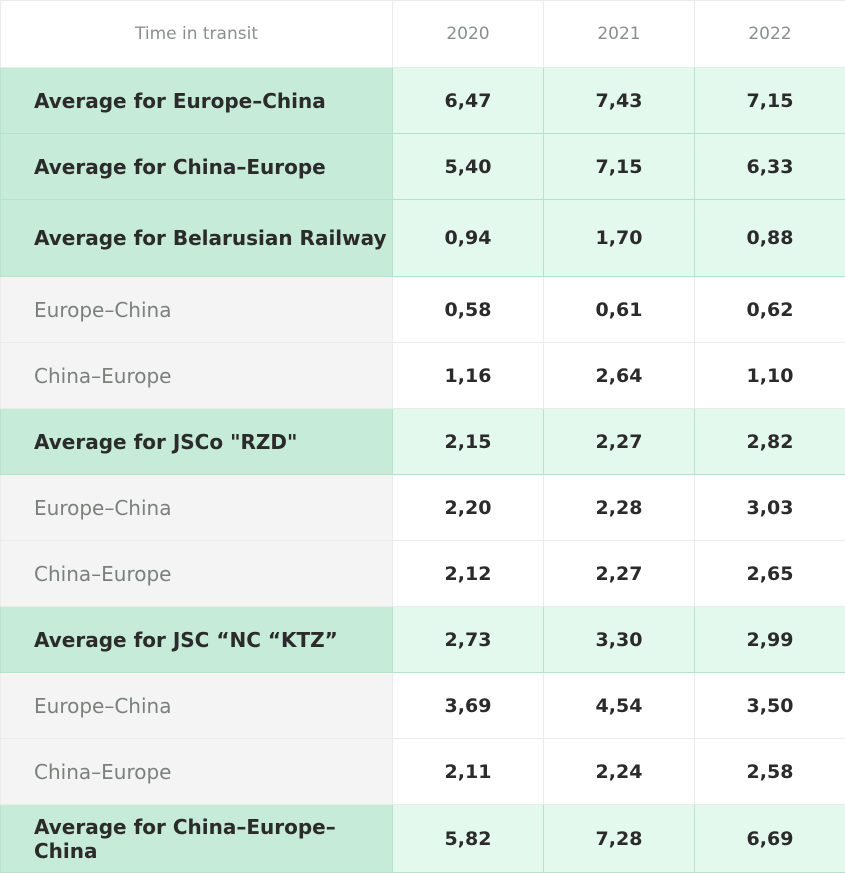 This screenshot has height=873, width=845. What do you see at coordinates (196, 238) in the screenshot?
I see `row-label: Average for Belarusian Railway` at bounding box center [196, 238].